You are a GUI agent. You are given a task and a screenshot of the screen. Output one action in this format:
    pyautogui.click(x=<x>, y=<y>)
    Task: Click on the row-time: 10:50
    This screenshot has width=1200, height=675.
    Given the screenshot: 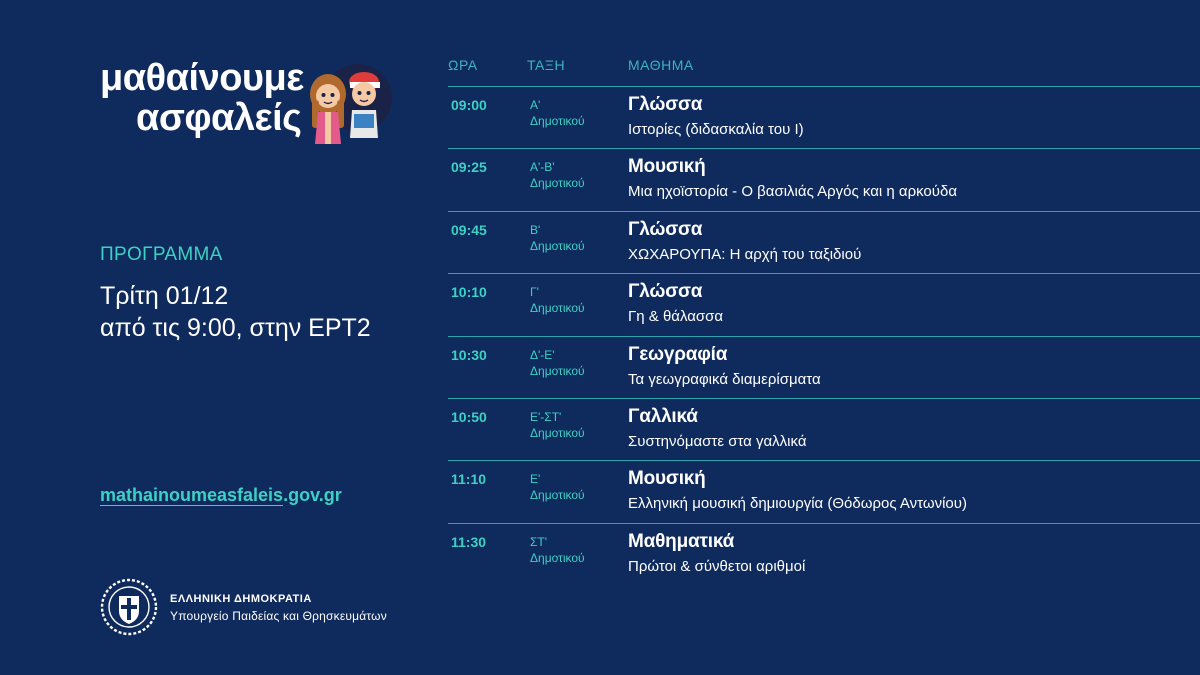 What is the action you would take?
    pyautogui.click(x=469, y=417)
    